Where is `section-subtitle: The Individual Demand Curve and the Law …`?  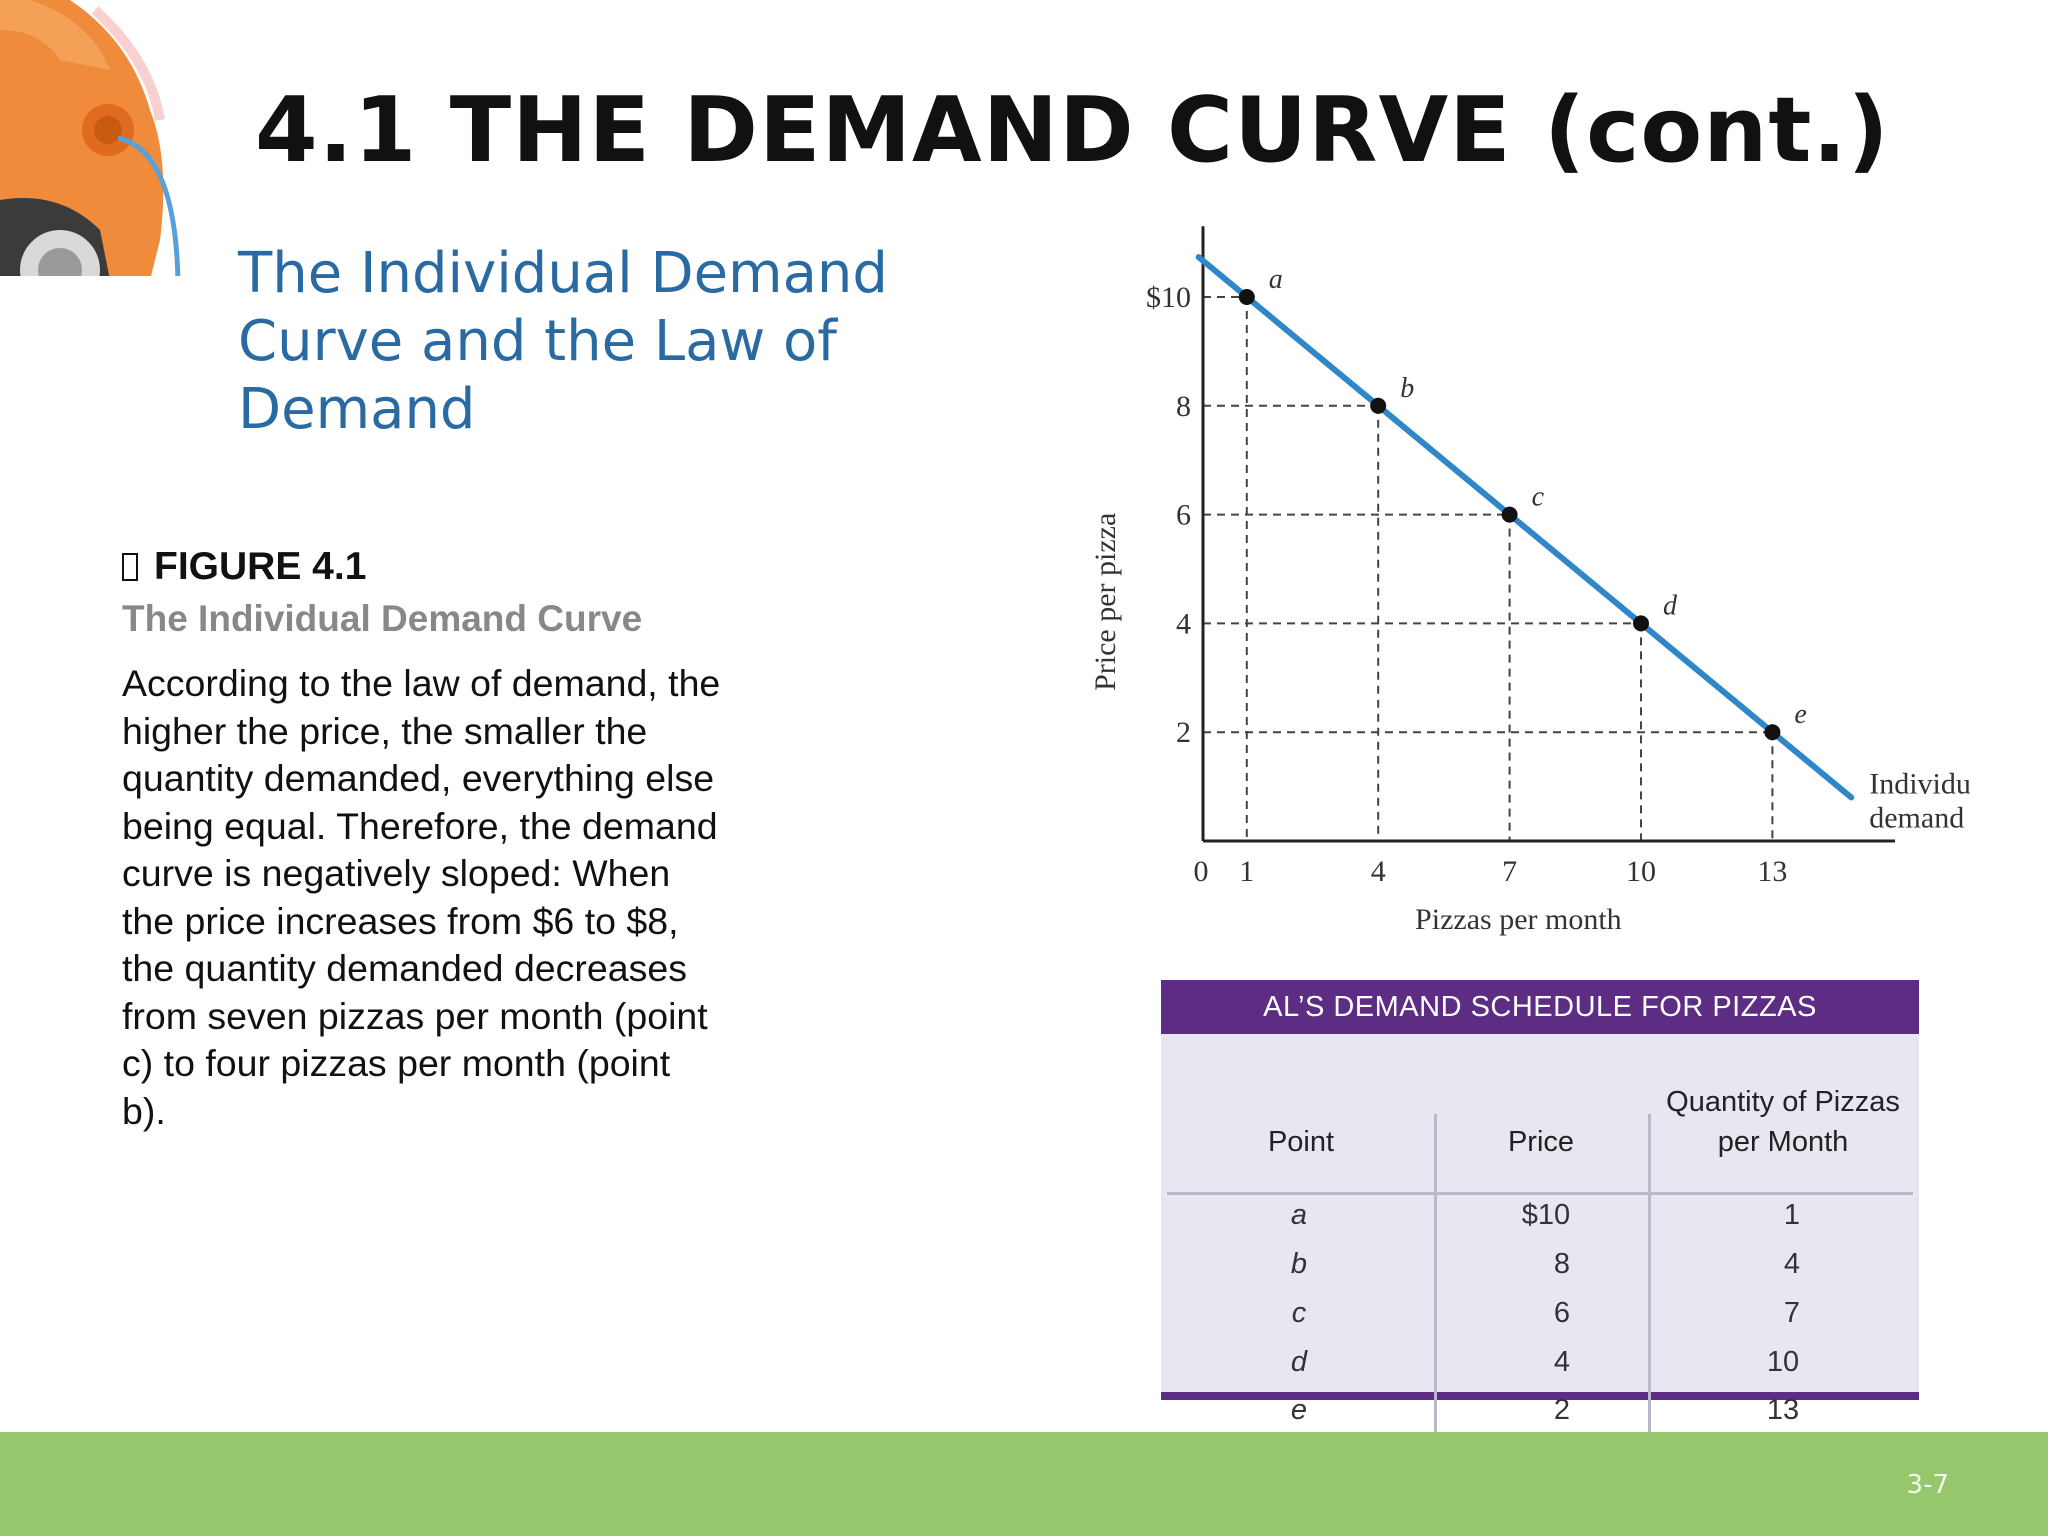 section-subtitle: The Individual Demand Curve and the Law … is located at coordinates (588, 342).